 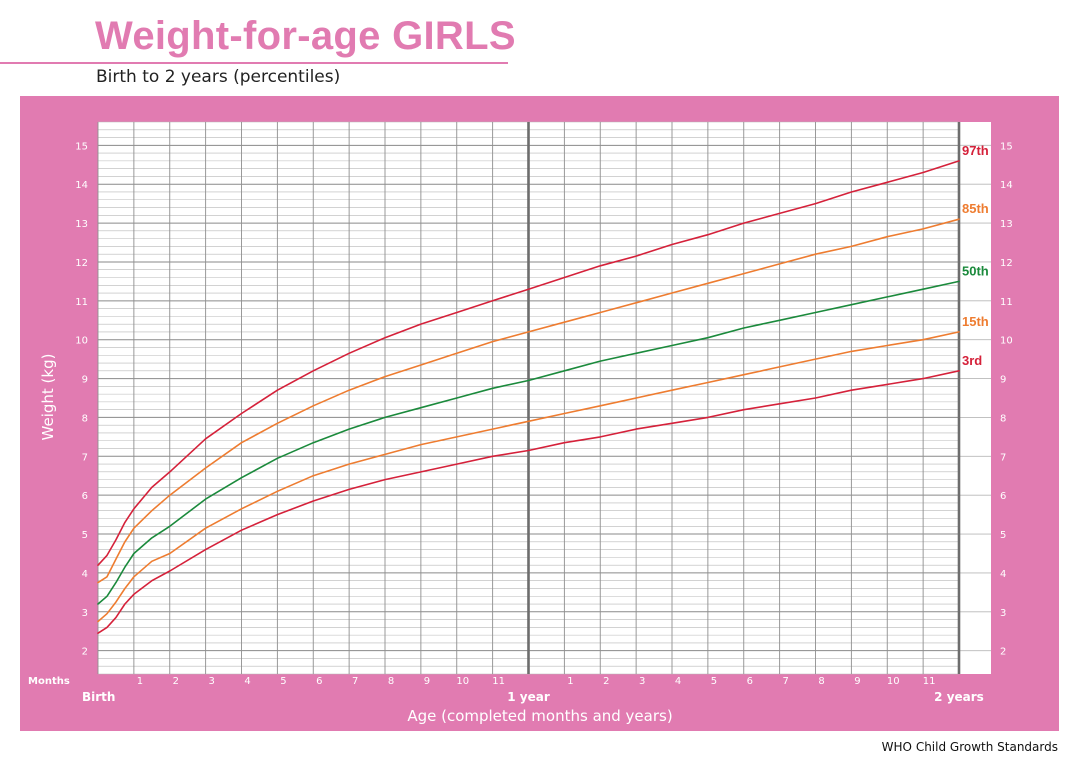 I want to click on y-tick-label-right: 10, so click(x=1006, y=341).